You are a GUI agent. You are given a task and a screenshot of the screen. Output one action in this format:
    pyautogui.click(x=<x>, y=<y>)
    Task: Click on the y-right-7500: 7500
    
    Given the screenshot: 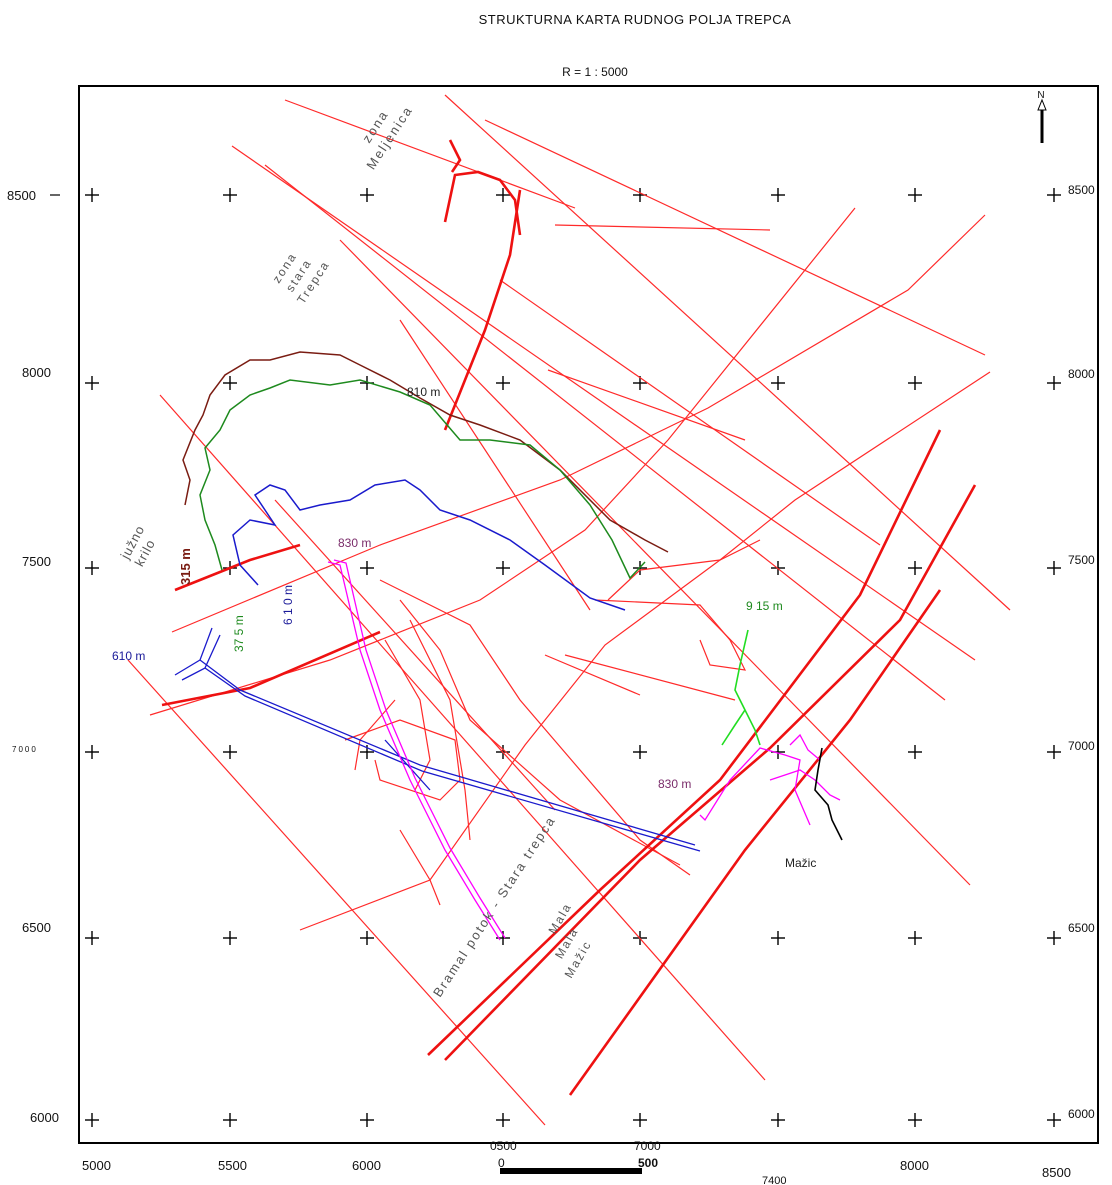 What is the action you would take?
    pyautogui.click(x=1081, y=560)
    